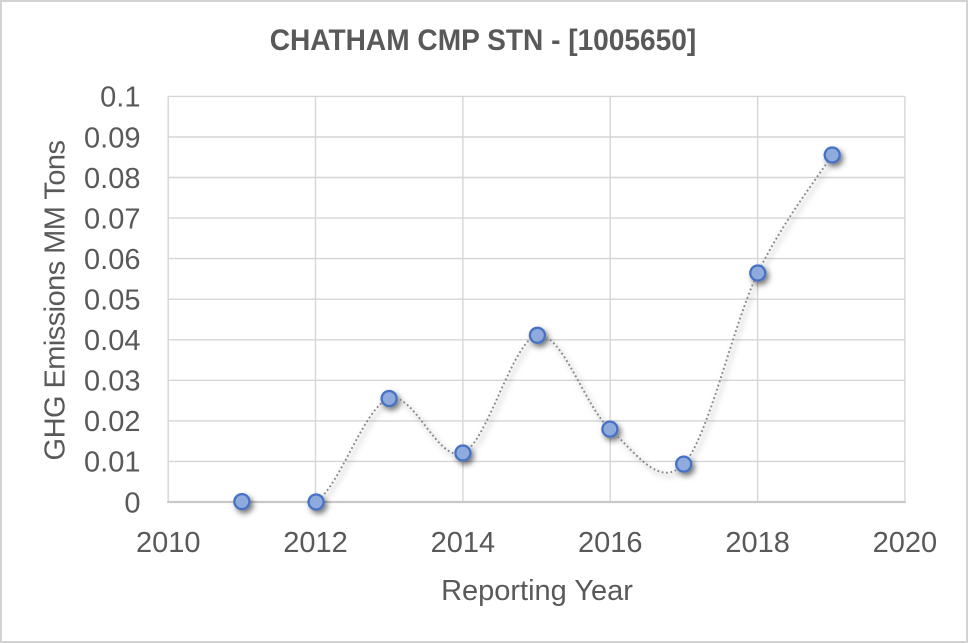 This screenshot has height=643, width=968. Describe the element at coordinates (112, 422) in the screenshot. I see `svg-text: 0.02` at that location.